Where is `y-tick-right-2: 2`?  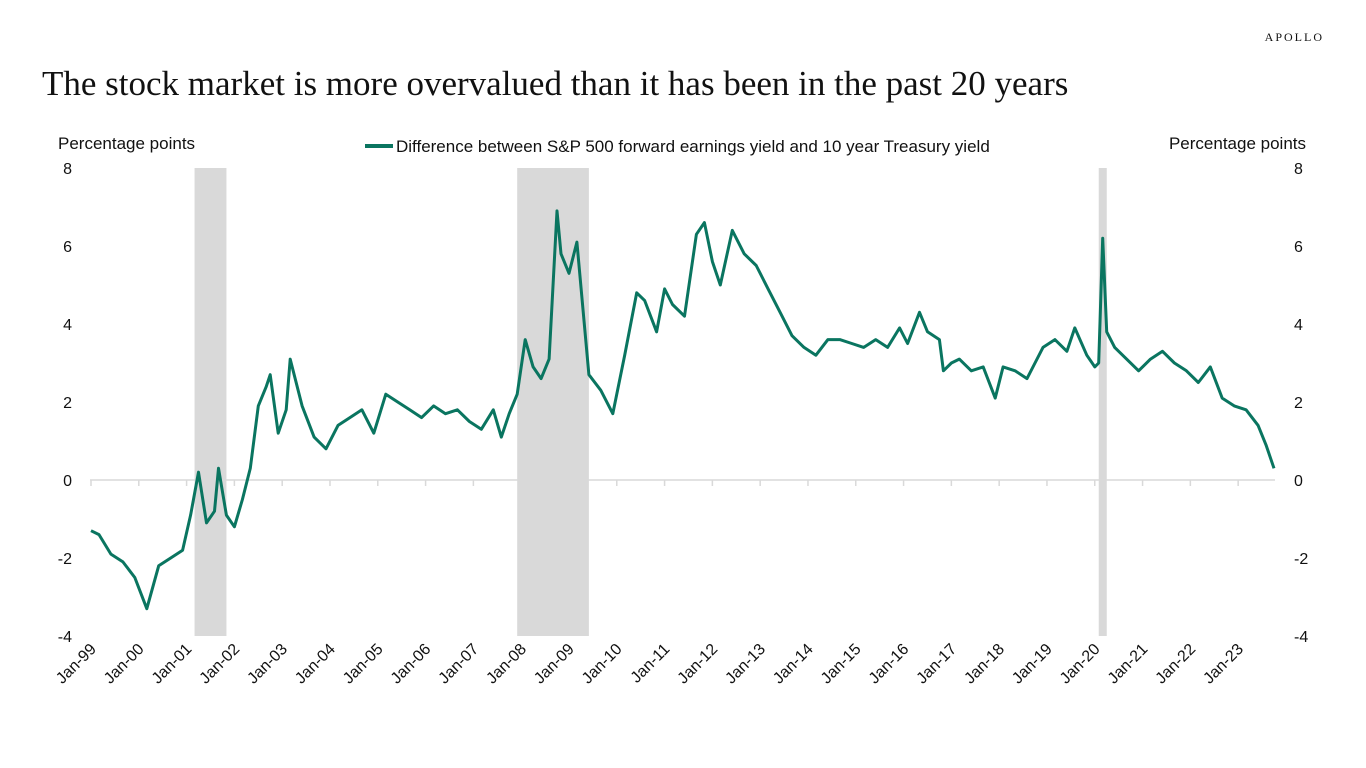
y-tick-right-2: 2 is located at coordinates (1298, 403).